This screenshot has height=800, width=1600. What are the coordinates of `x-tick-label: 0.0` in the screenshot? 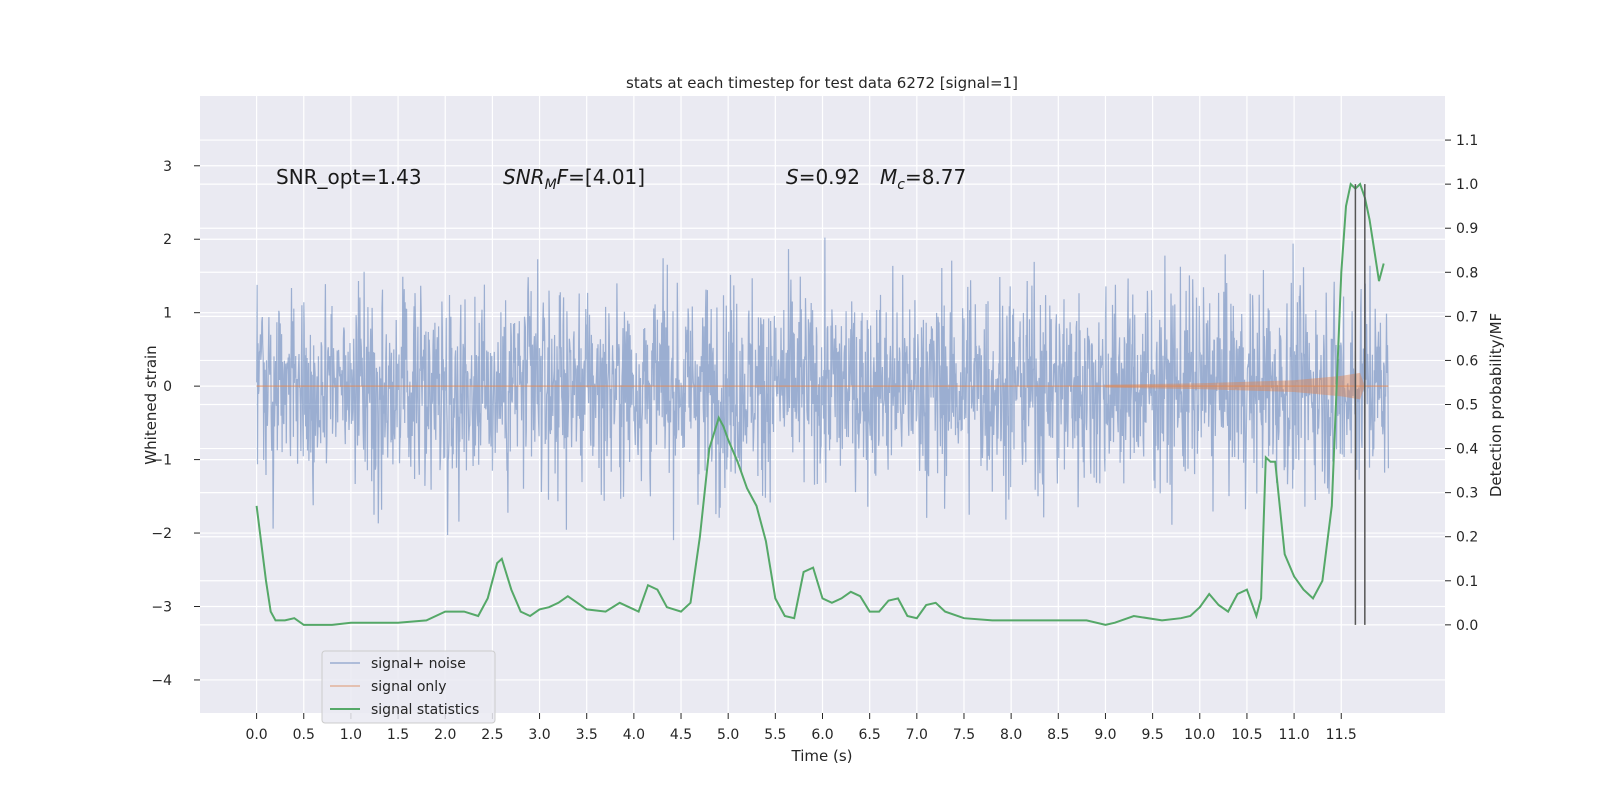 It's located at (256, 735).